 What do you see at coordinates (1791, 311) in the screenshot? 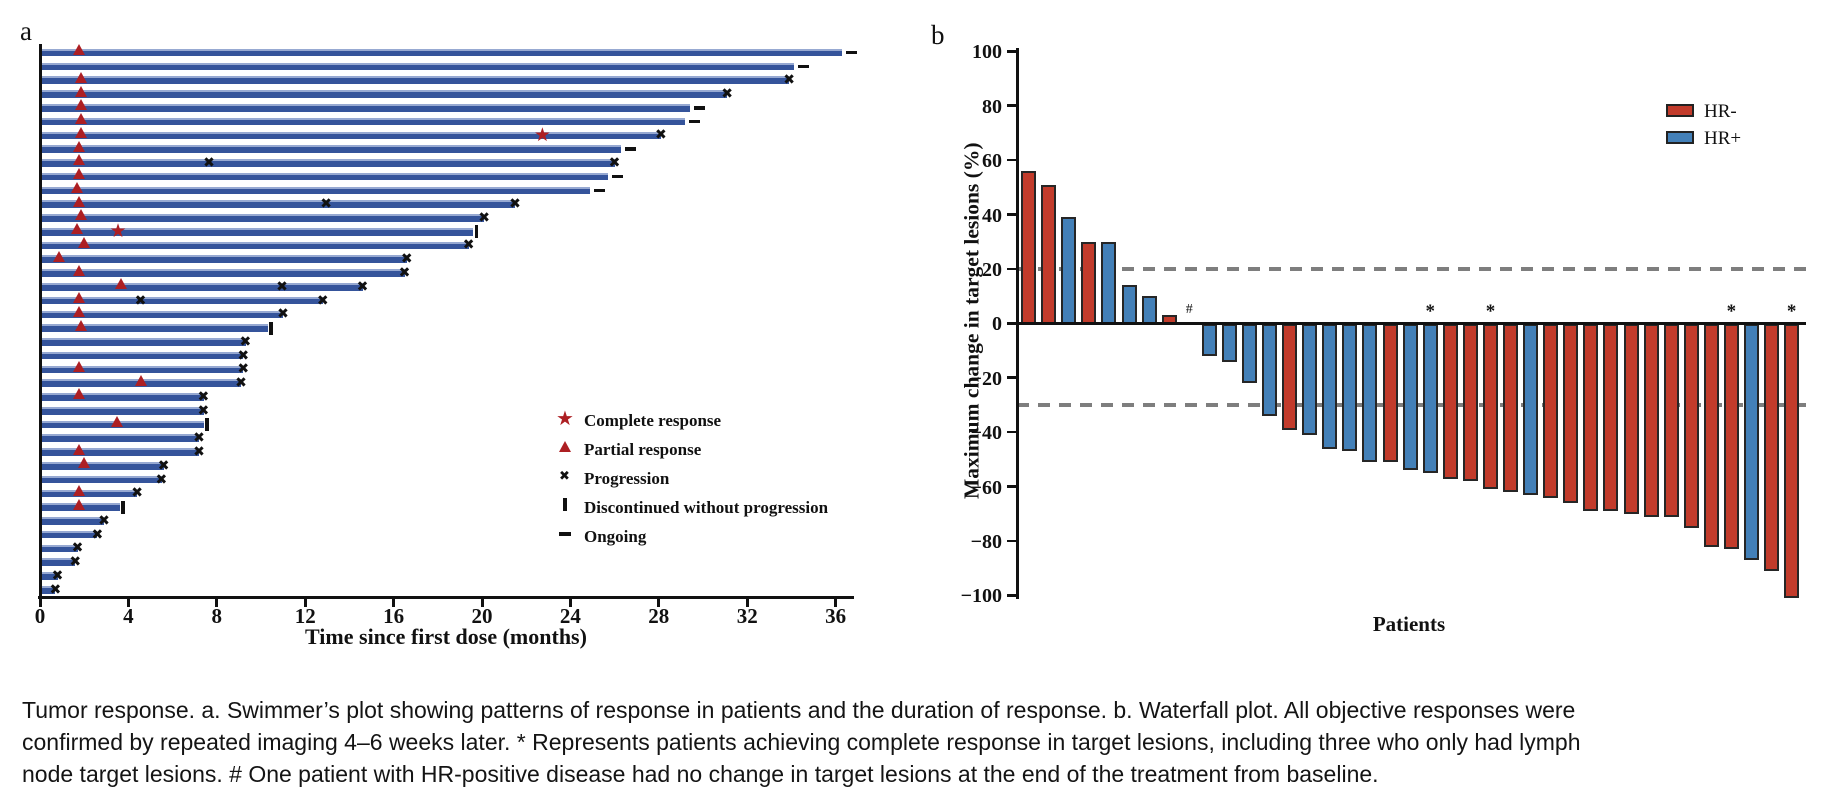
I see `complete-response-asterisk: *` at bounding box center [1791, 311].